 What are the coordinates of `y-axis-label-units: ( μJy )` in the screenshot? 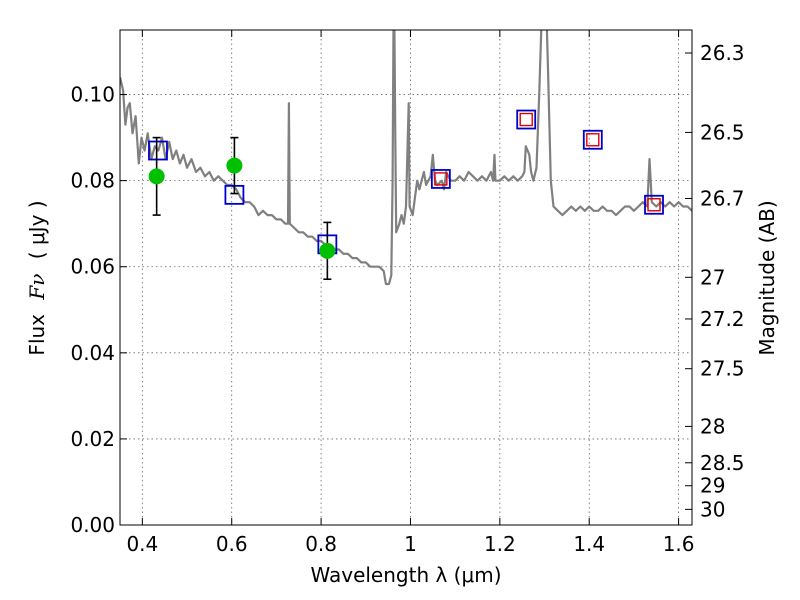 It's located at (37, 229).